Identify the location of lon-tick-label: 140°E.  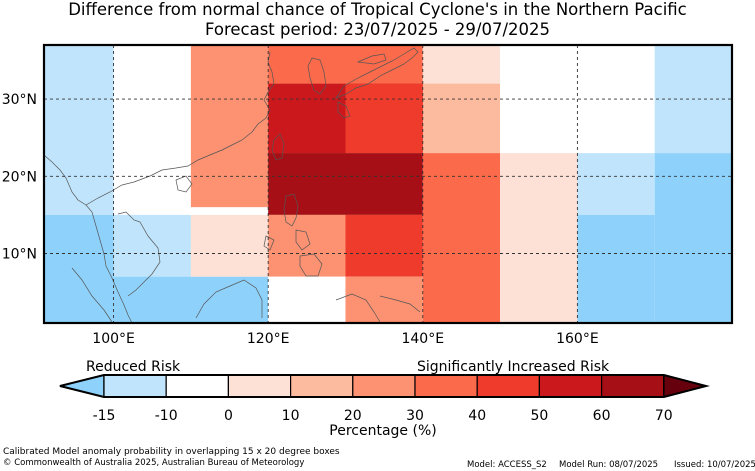
(422, 339).